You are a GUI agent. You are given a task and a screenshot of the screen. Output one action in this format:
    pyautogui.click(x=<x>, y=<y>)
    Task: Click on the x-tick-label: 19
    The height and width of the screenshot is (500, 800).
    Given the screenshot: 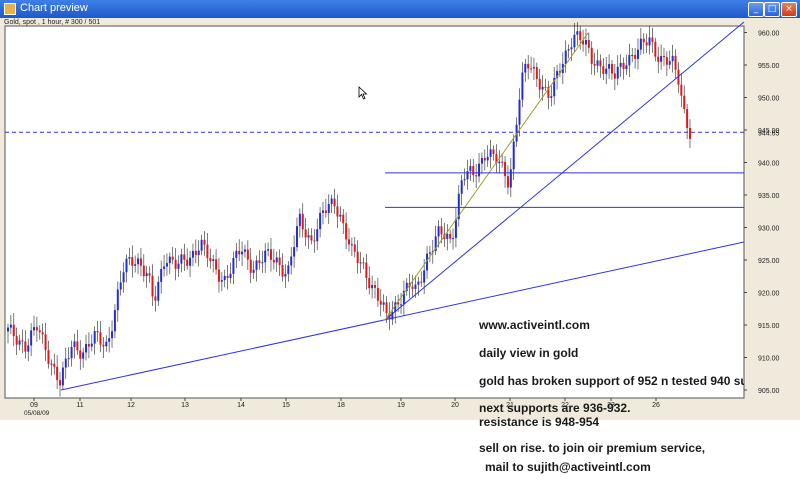 What is the action you would take?
    pyautogui.click(x=401, y=405)
    